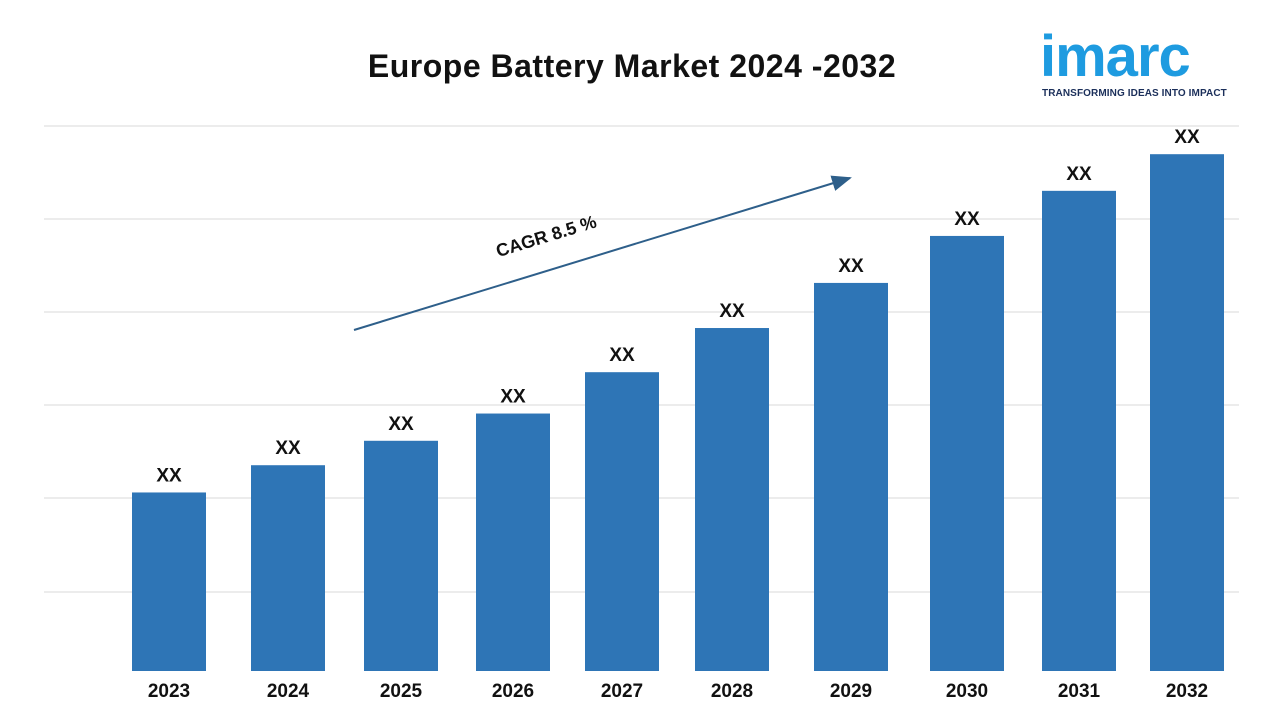 This screenshot has height=720, width=1280. Describe the element at coordinates (169, 475) in the screenshot. I see `data-label-2023: XX` at that location.